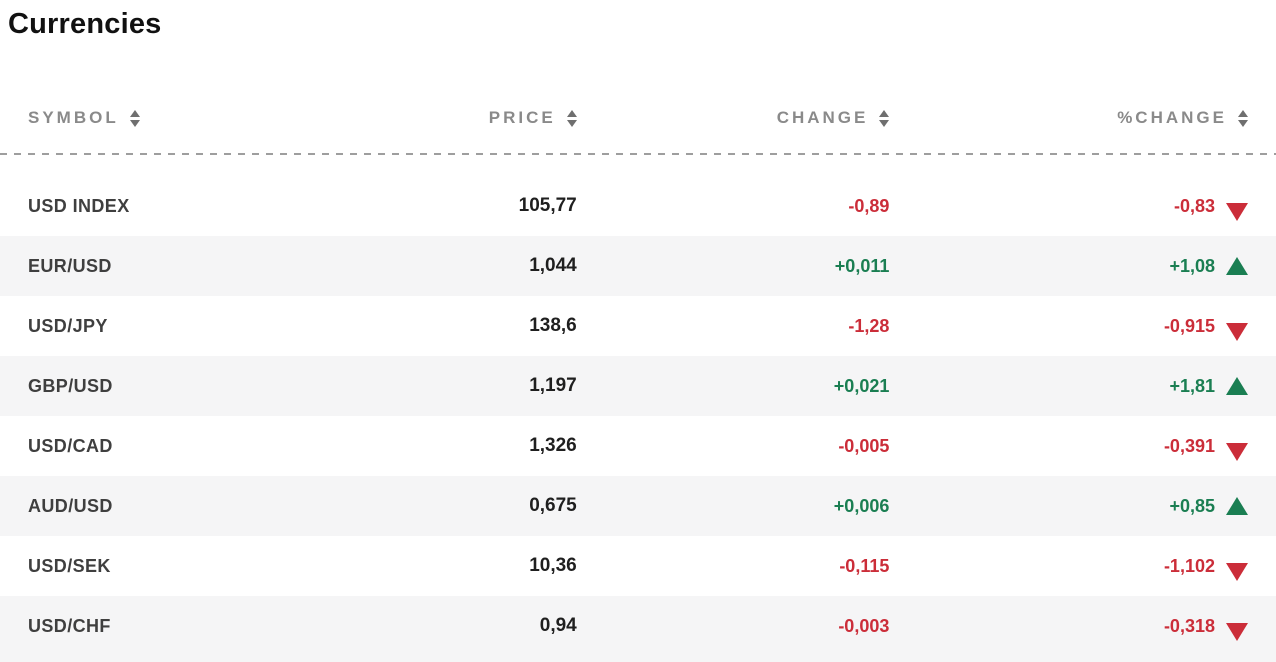 This screenshot has height=662, width=1276. What do you see at coordinates (159, 506) in the screenshot?
I see `symbol-cell: AUD/USD` at bounding box center [159, 506].